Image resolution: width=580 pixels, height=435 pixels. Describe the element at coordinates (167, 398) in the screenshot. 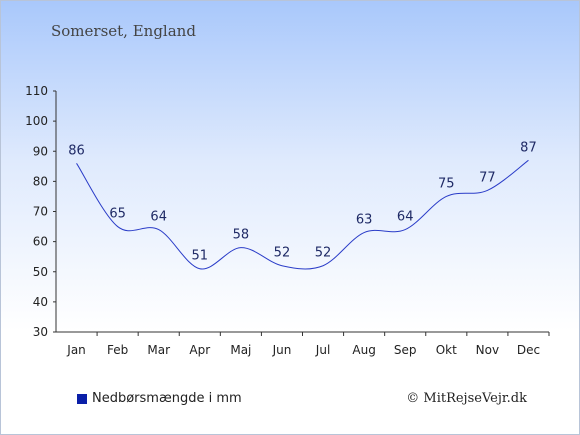

I see `legend-label: Nedbørsmængde i mm` at that location.